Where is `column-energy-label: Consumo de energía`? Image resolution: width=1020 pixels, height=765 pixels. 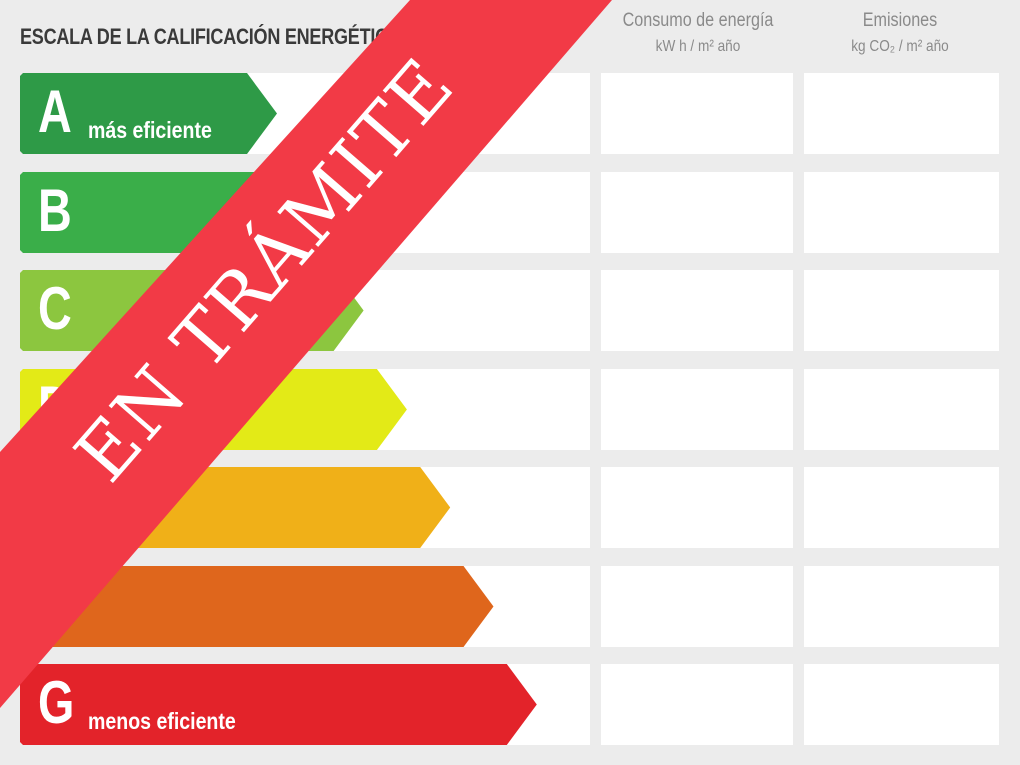 column-energy-label: Consumo de energía is located at coordinates (698, 20).